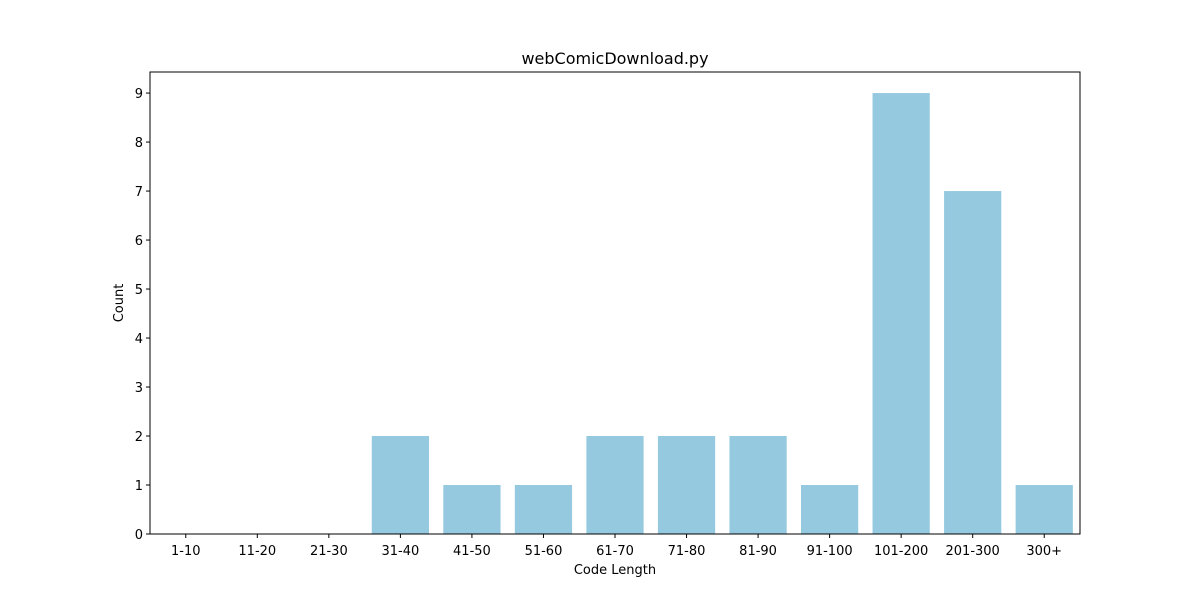 The width and height of the screenshot is (1200, 604). What do you see at coordinates (400, 551) in the screenshot?
I see `x-tick-label: 31-40` at bounding box center [400, 551].